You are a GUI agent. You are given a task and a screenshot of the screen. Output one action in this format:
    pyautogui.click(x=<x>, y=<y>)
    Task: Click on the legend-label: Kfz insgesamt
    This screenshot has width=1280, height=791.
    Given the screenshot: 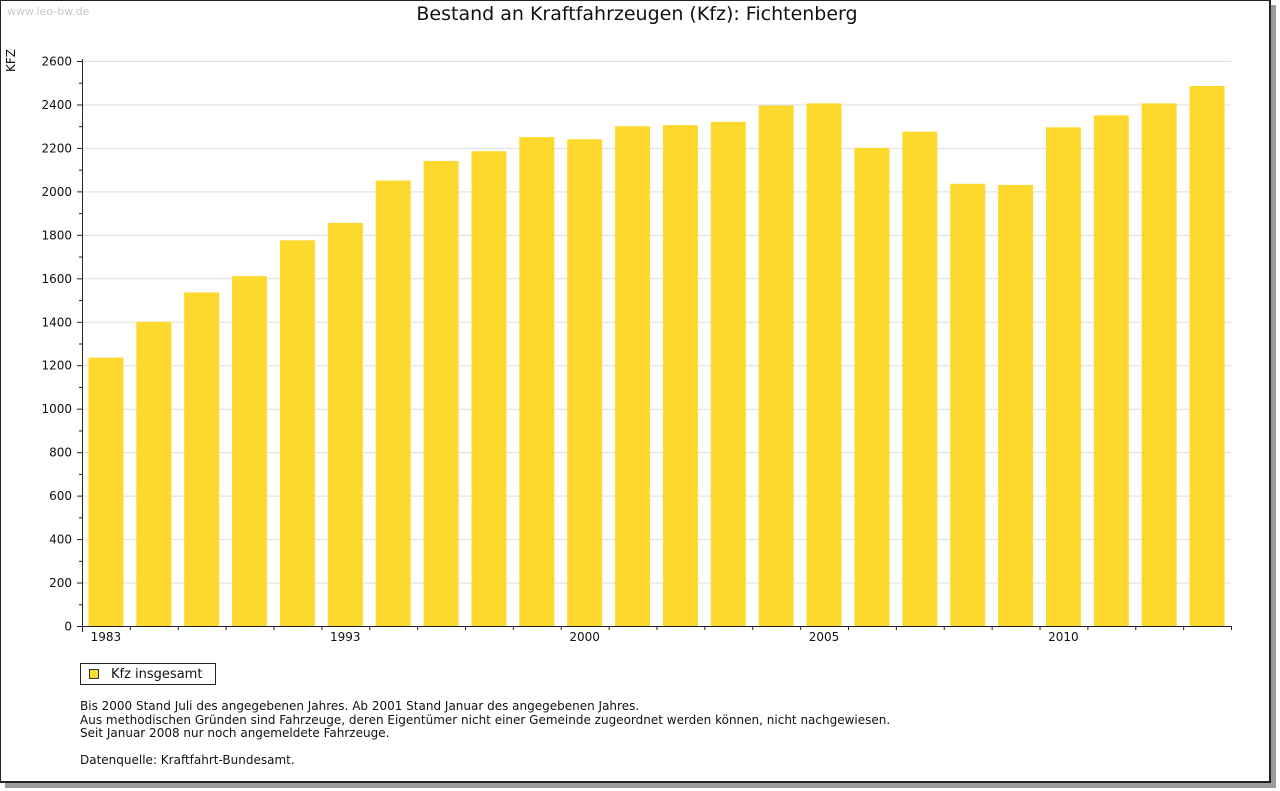 What is the action you would take?
    pyautogui.click(x=157, y=674)
    